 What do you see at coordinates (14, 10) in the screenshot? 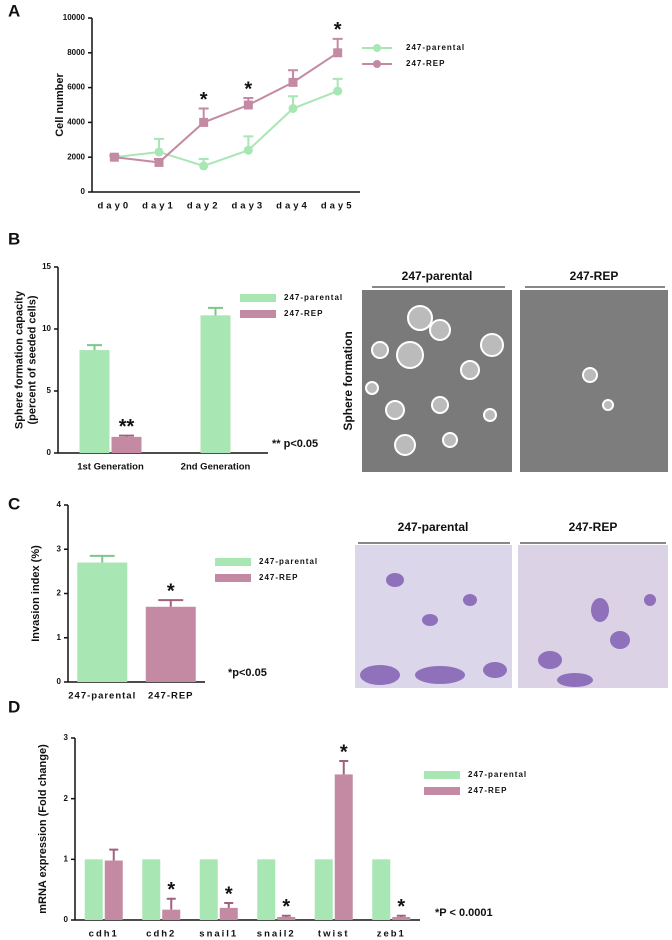
I see `panel-label: A` at bounding box center [14, 10].